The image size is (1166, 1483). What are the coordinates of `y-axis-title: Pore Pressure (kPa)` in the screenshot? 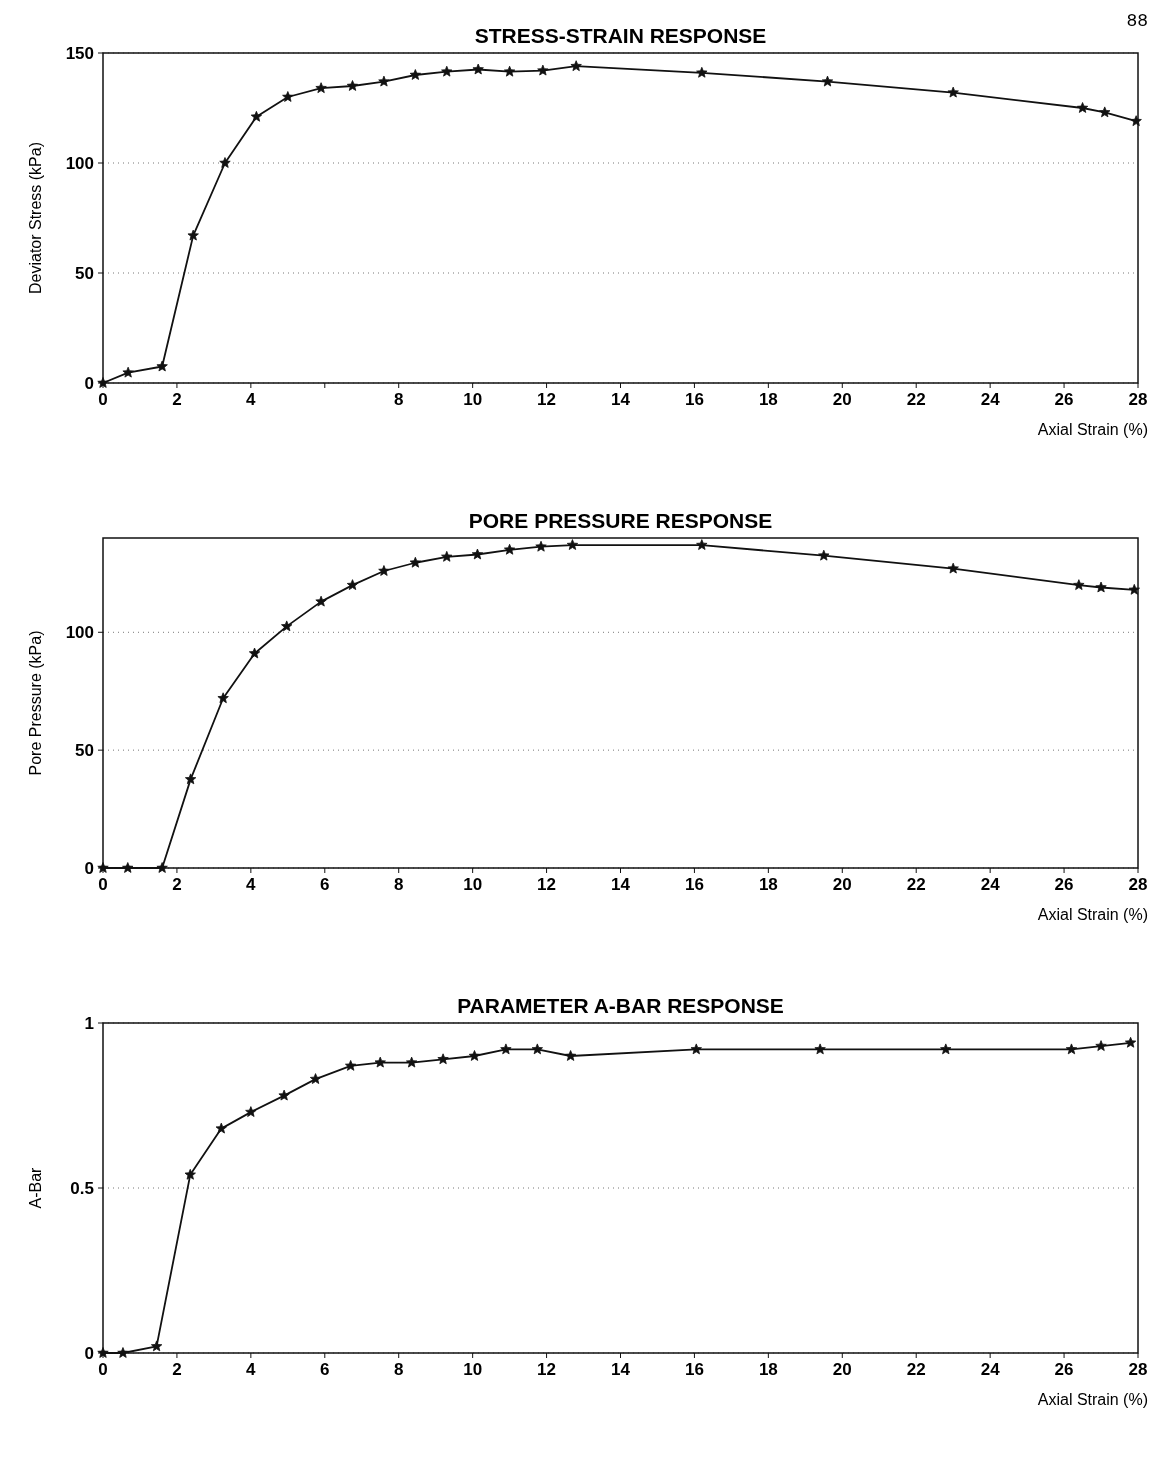 It's located at (35, 703).